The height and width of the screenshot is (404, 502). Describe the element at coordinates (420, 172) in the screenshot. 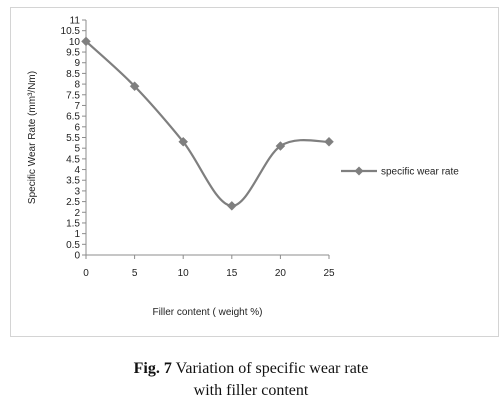

I see `legend-label: specific wear rate` at that location.